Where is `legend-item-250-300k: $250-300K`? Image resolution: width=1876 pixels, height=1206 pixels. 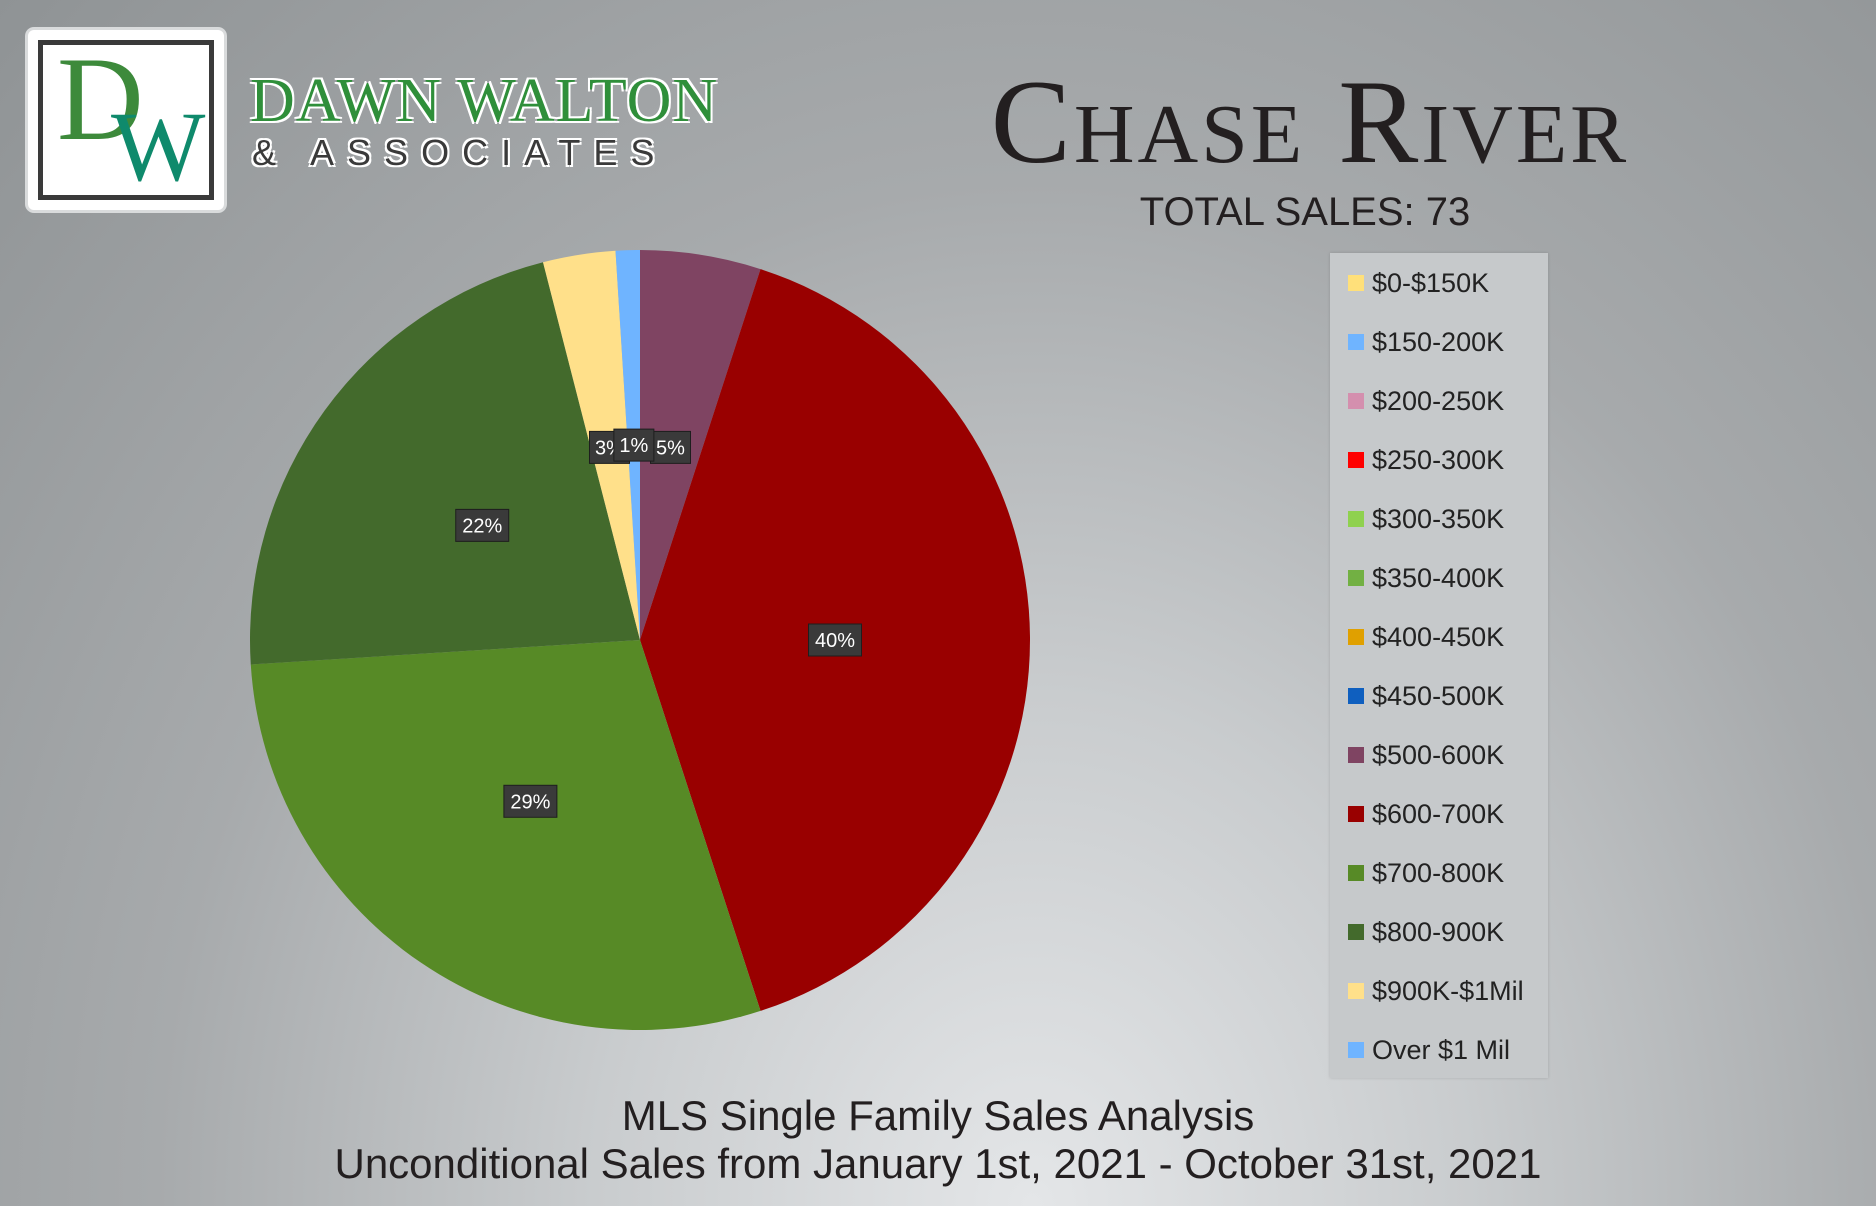
legend-item-250-300k: $250-300K is located at coordinates (1426, 460).